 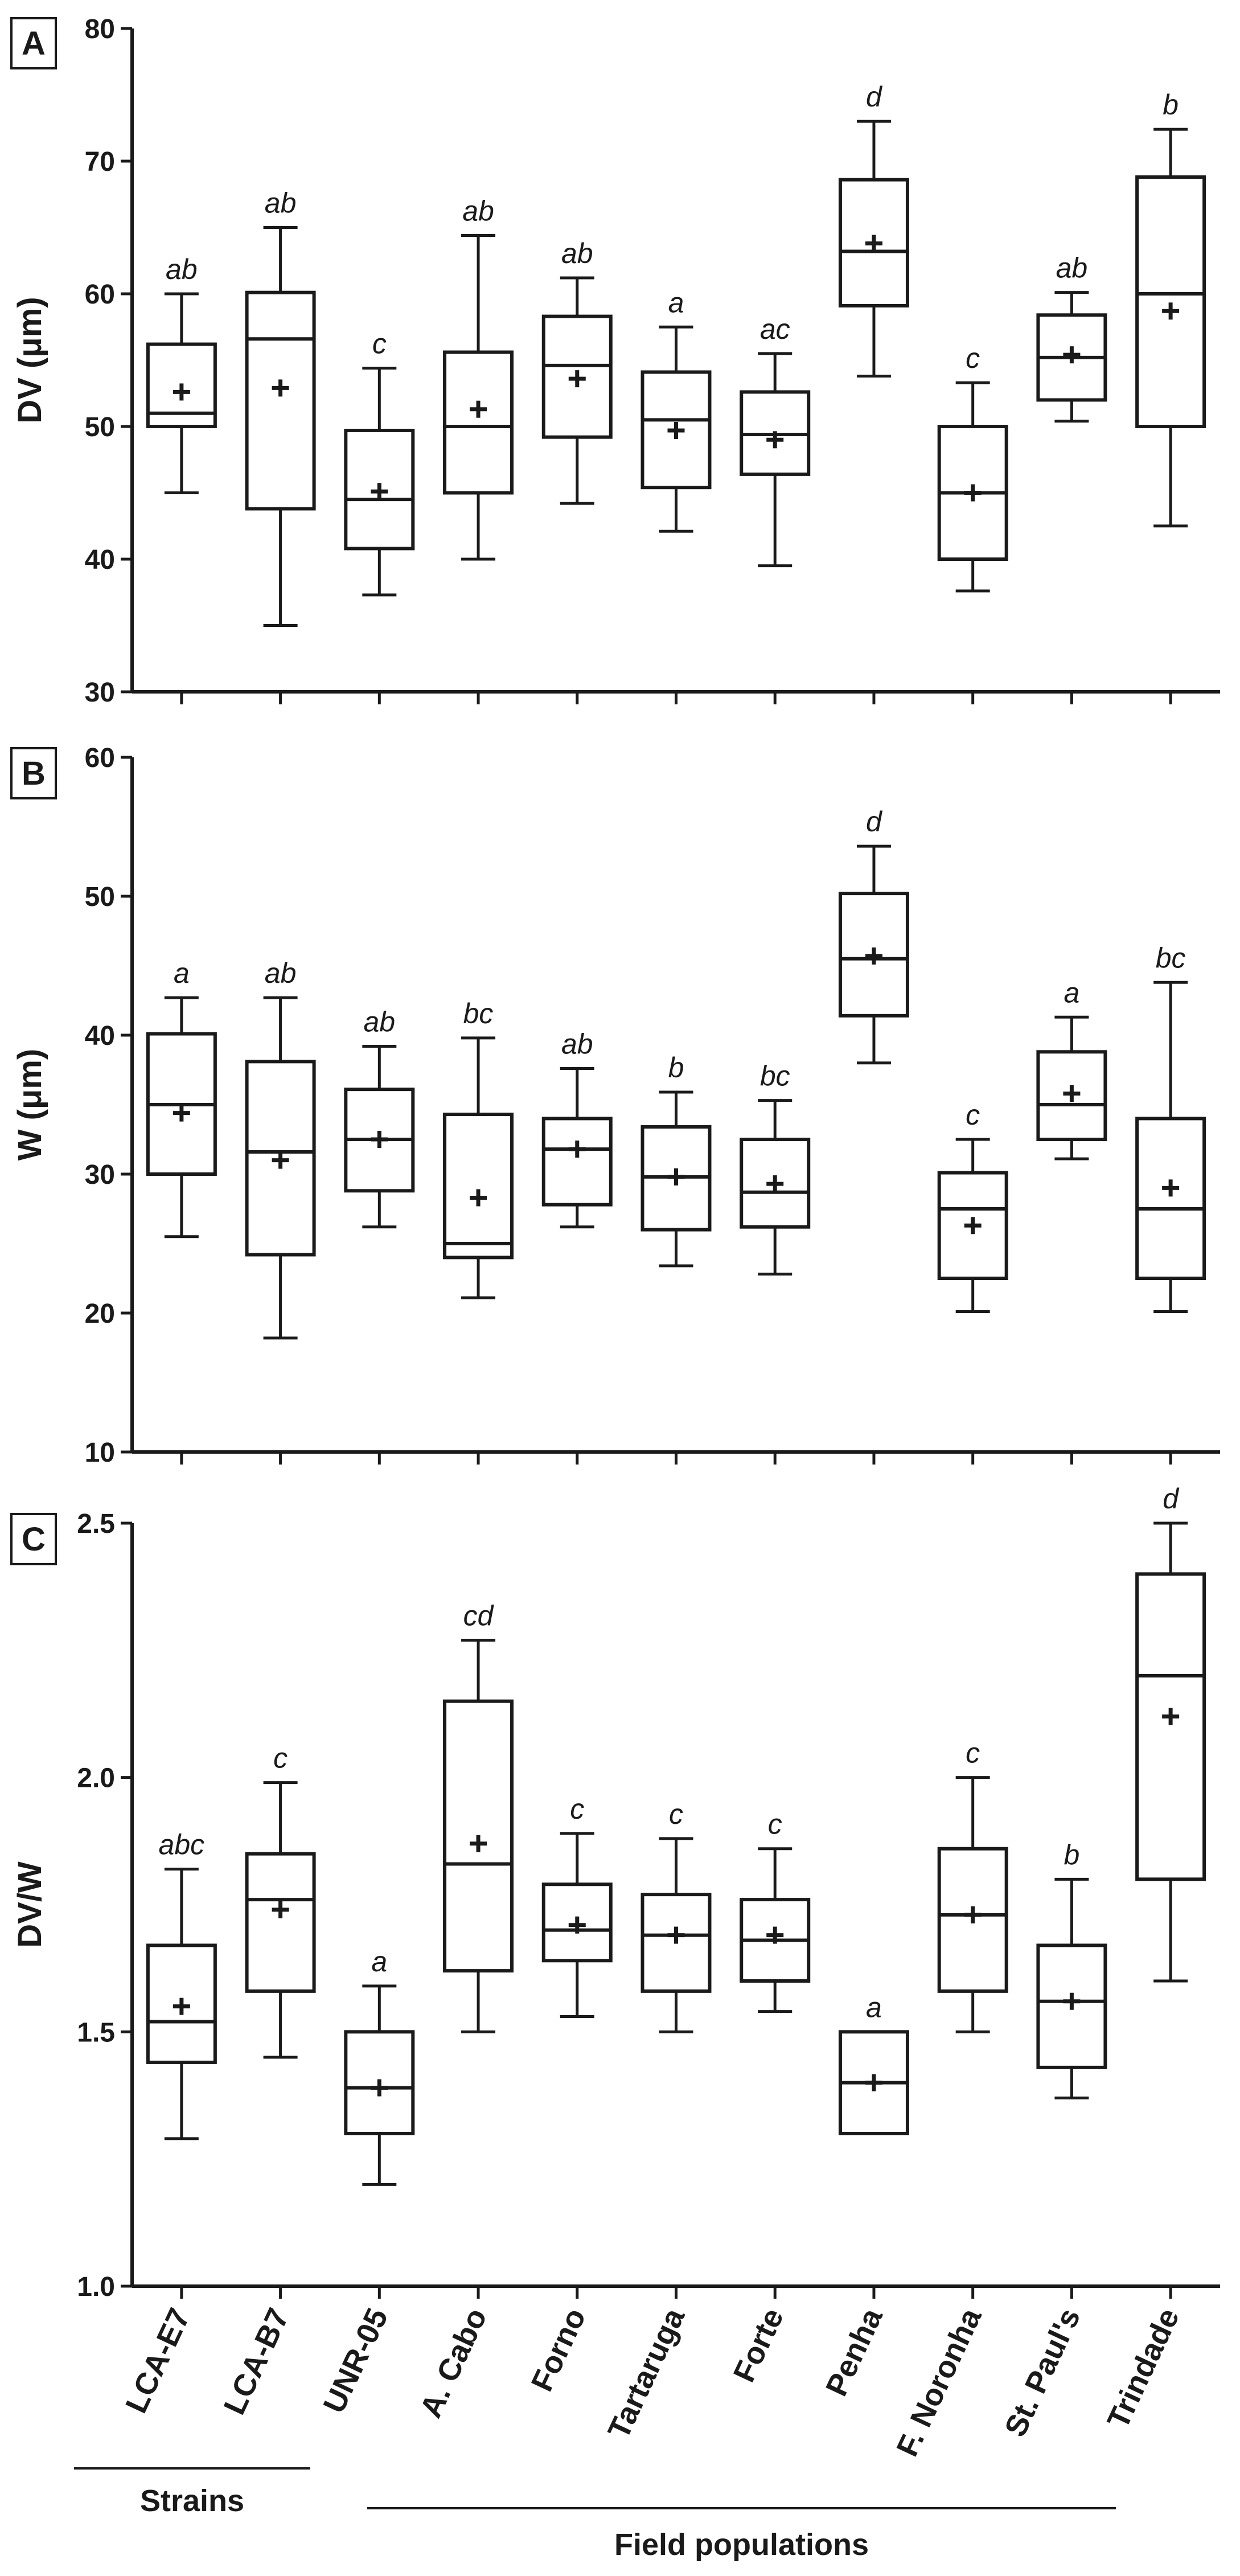 I want to click on box-tartaruga: b, so click(x=676, y=1160).